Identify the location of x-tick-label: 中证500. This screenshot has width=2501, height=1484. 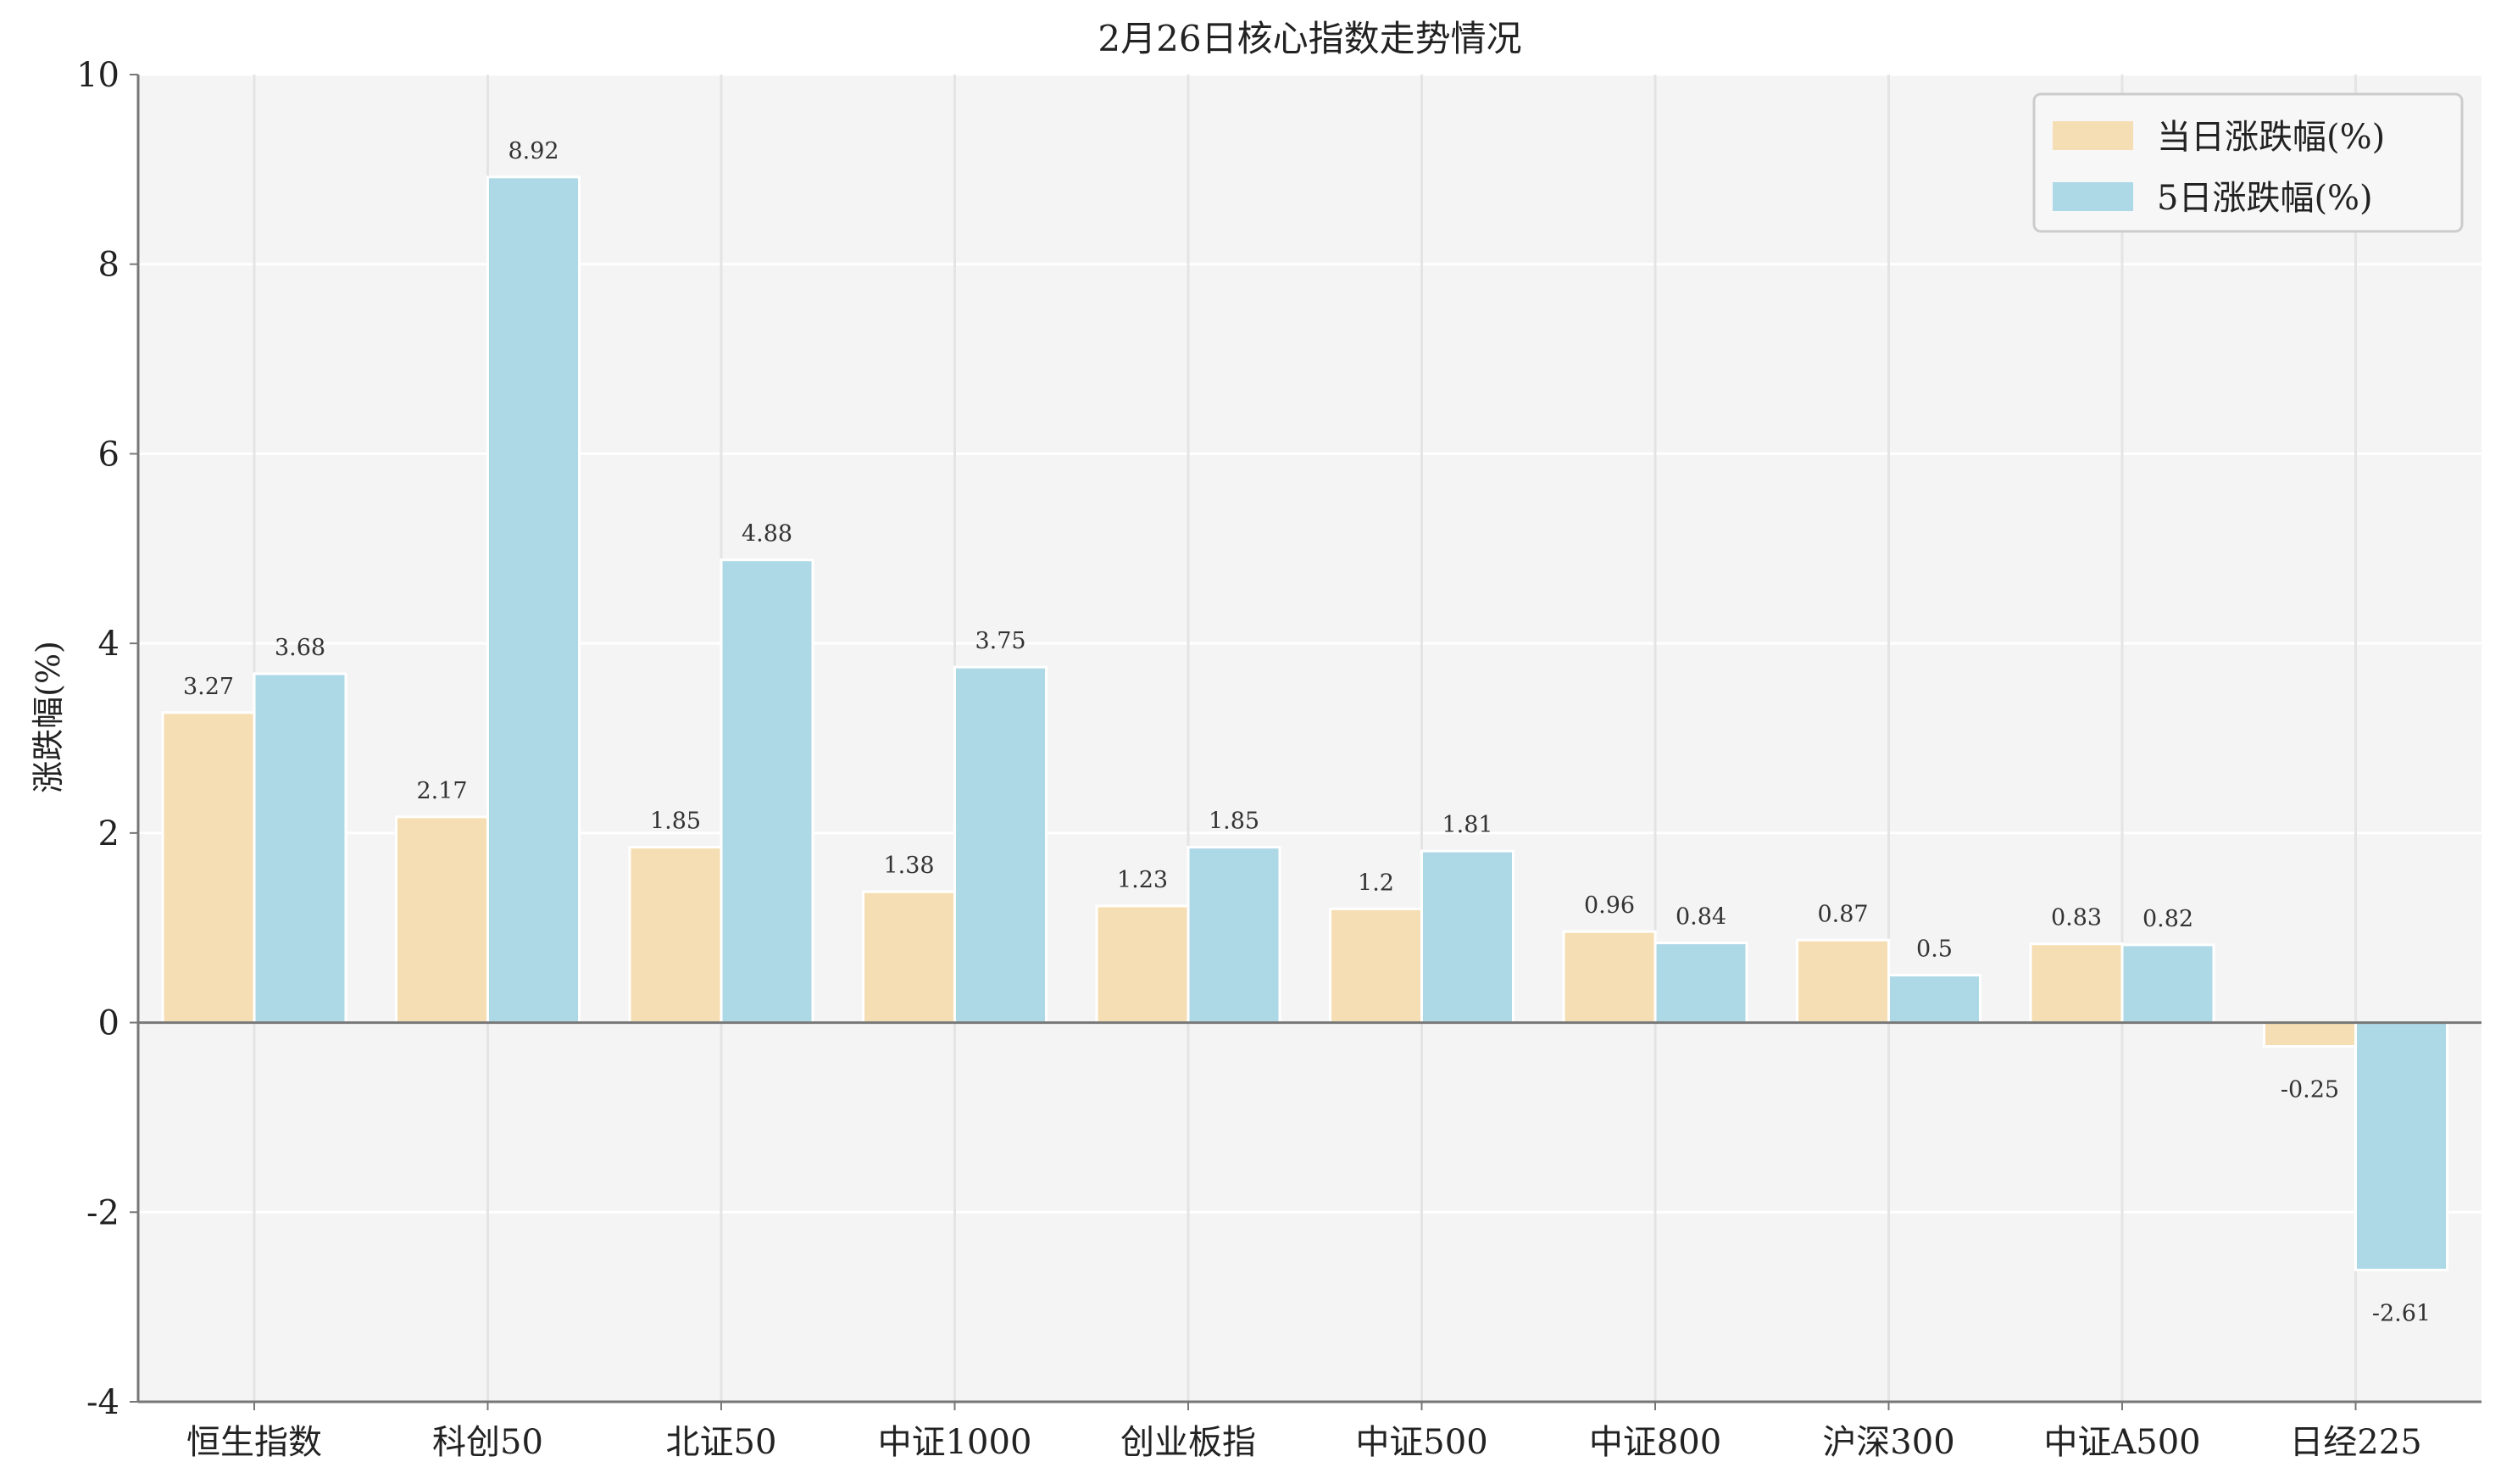
(1421, 1443).